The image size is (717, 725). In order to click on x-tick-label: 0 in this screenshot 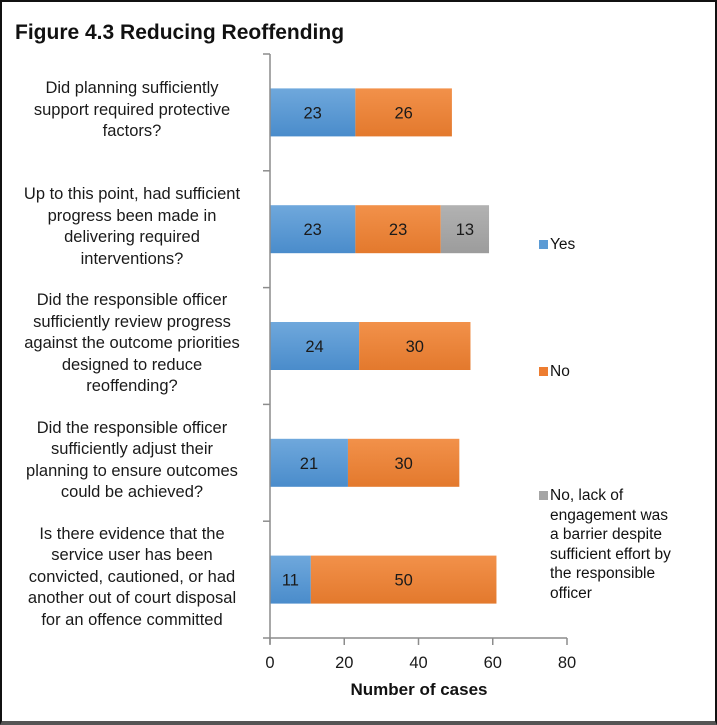, I will do `click(269, 663)`.